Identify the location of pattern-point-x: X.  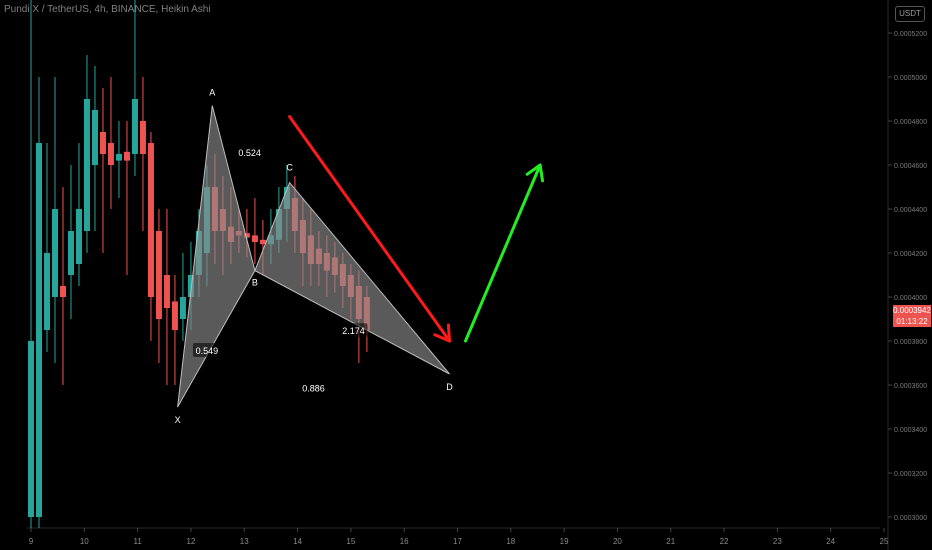
(178, 420).